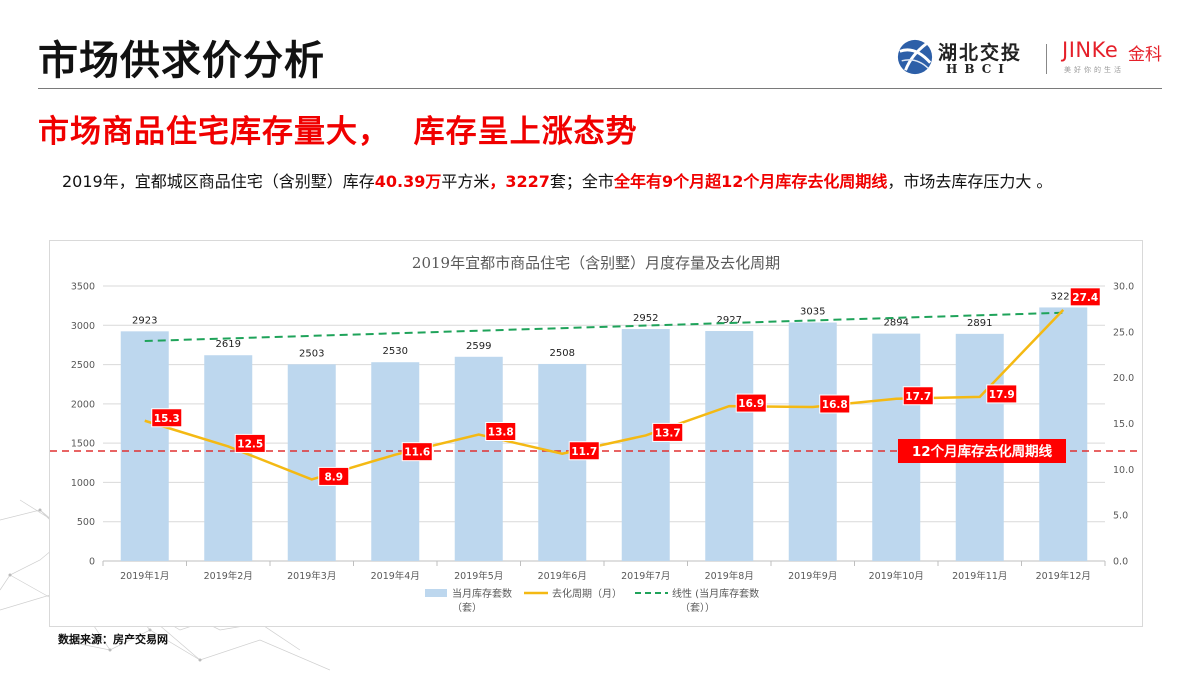  What do you see at coordinates (750, 181) in the screenshot?
I see `summary-highlight: 全年有9个月超12个月库存去化周期线` at bounding box center [750, 181].